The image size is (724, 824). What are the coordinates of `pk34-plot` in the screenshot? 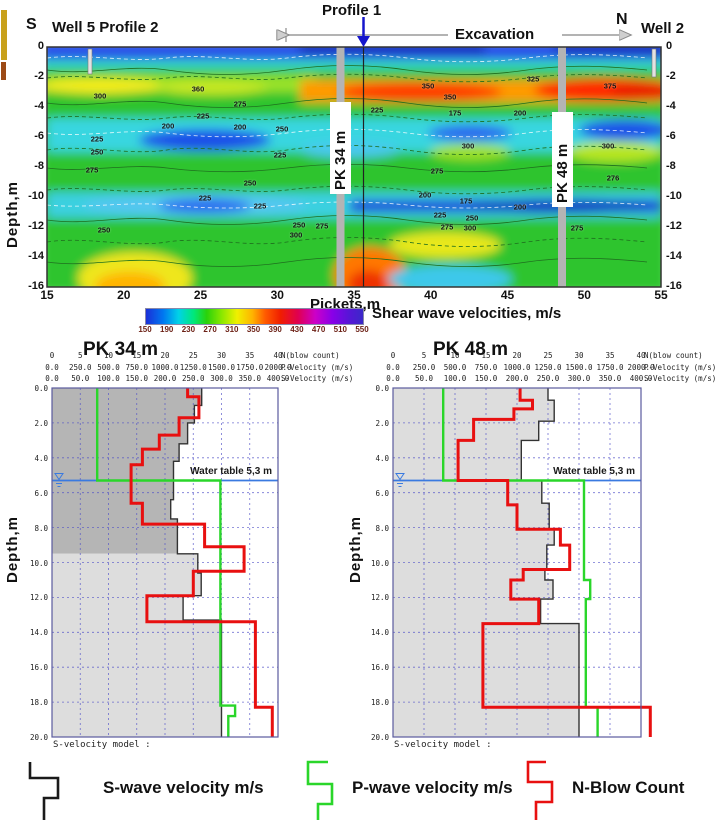 It's located at (165, 562).